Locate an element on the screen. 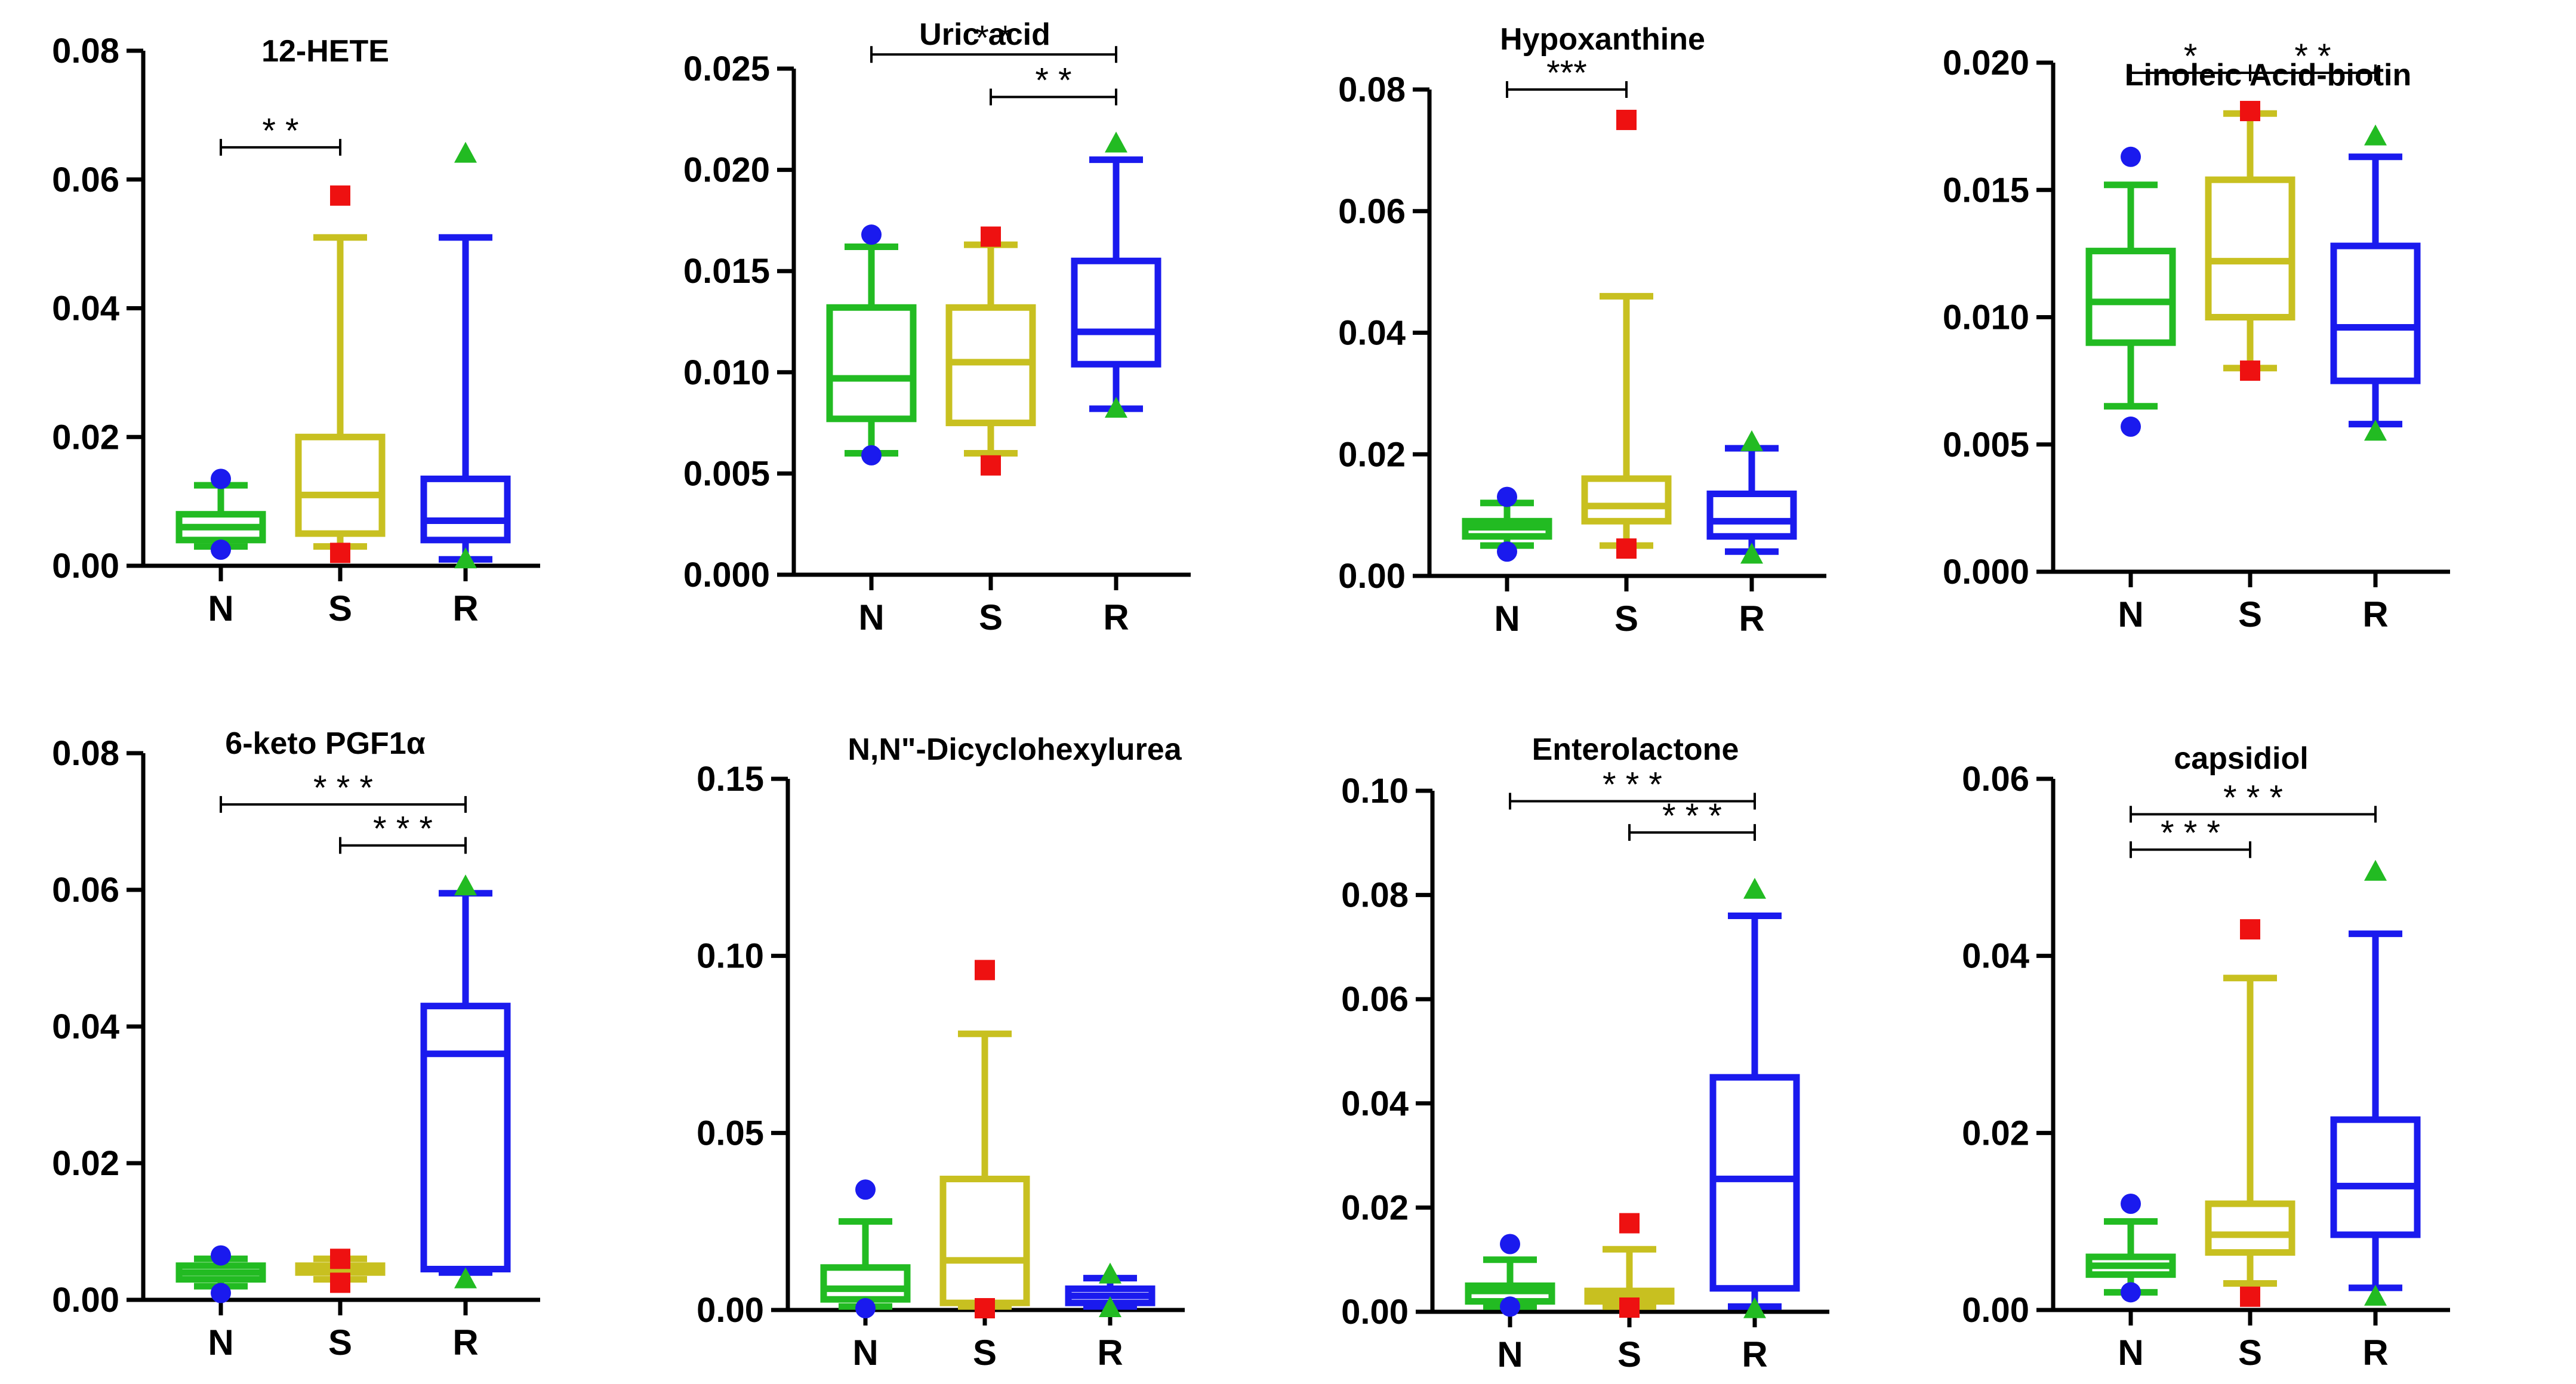 The image size is (2576, 1384). significance-label: * is located at coordinates (2191, 57).